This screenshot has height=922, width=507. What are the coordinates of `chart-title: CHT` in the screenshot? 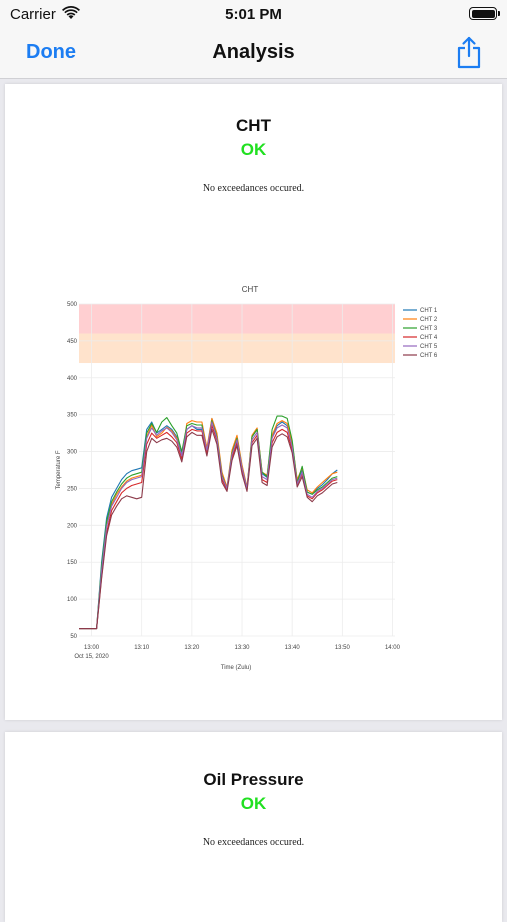 It's located at (250, 289).